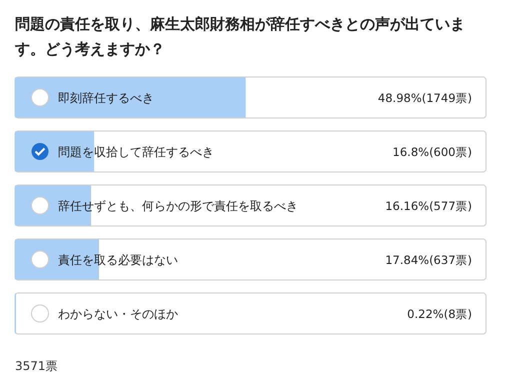 The image size is (508, 380). Describe the element at coordinates (432, 152) in the screenshot. I see `data-label: 16.8%(600票)` at that location.